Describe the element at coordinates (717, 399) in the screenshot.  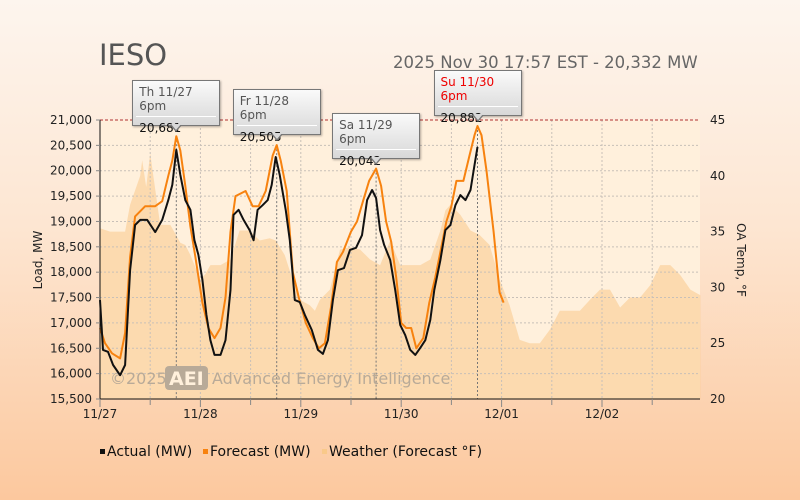
I see `y2-tick-label: 20` at that location.